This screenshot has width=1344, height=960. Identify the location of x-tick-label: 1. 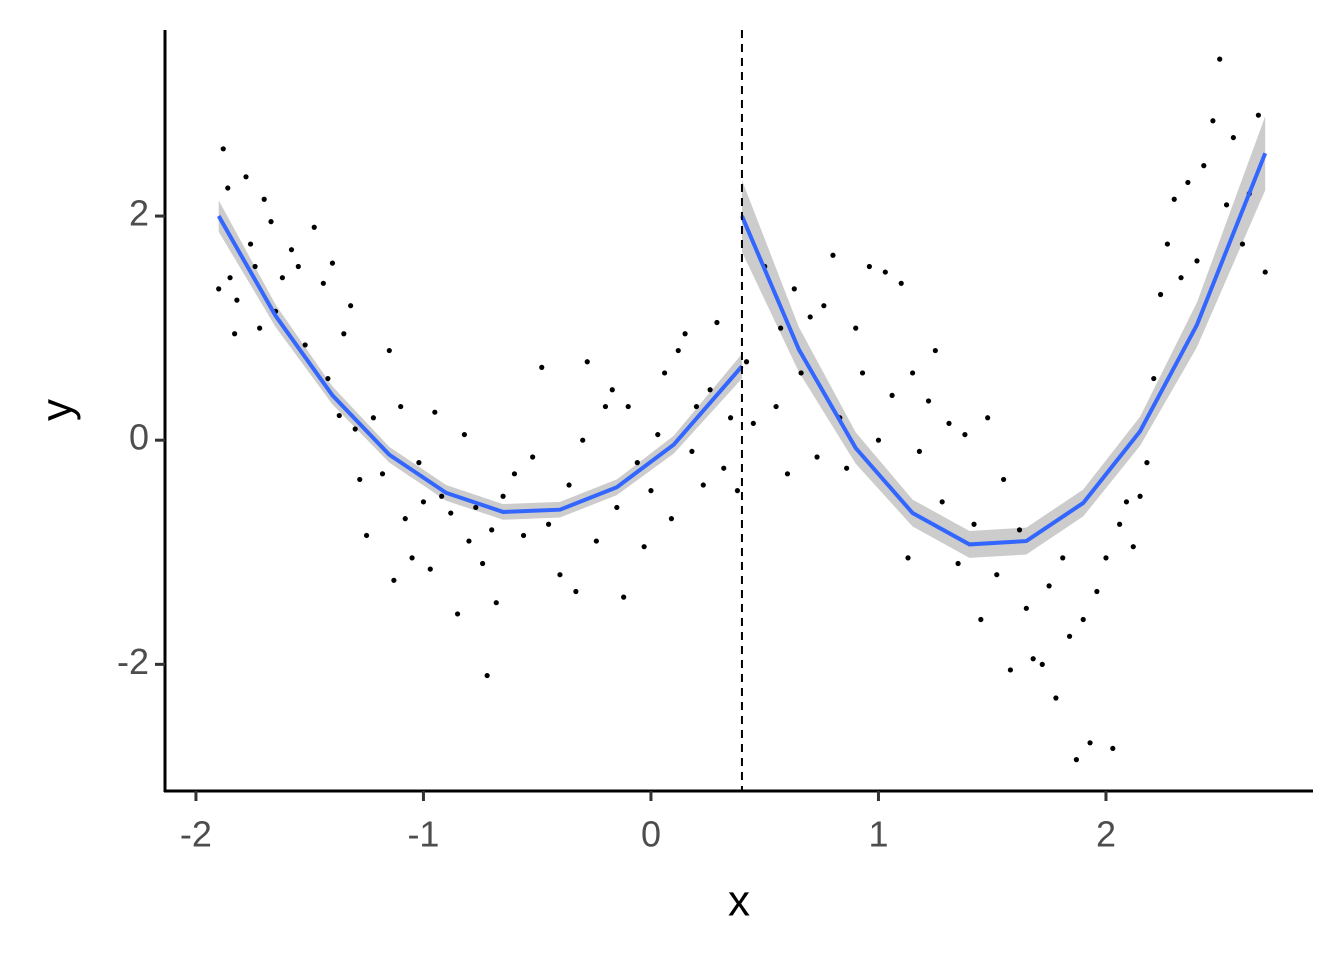
(878, 834).